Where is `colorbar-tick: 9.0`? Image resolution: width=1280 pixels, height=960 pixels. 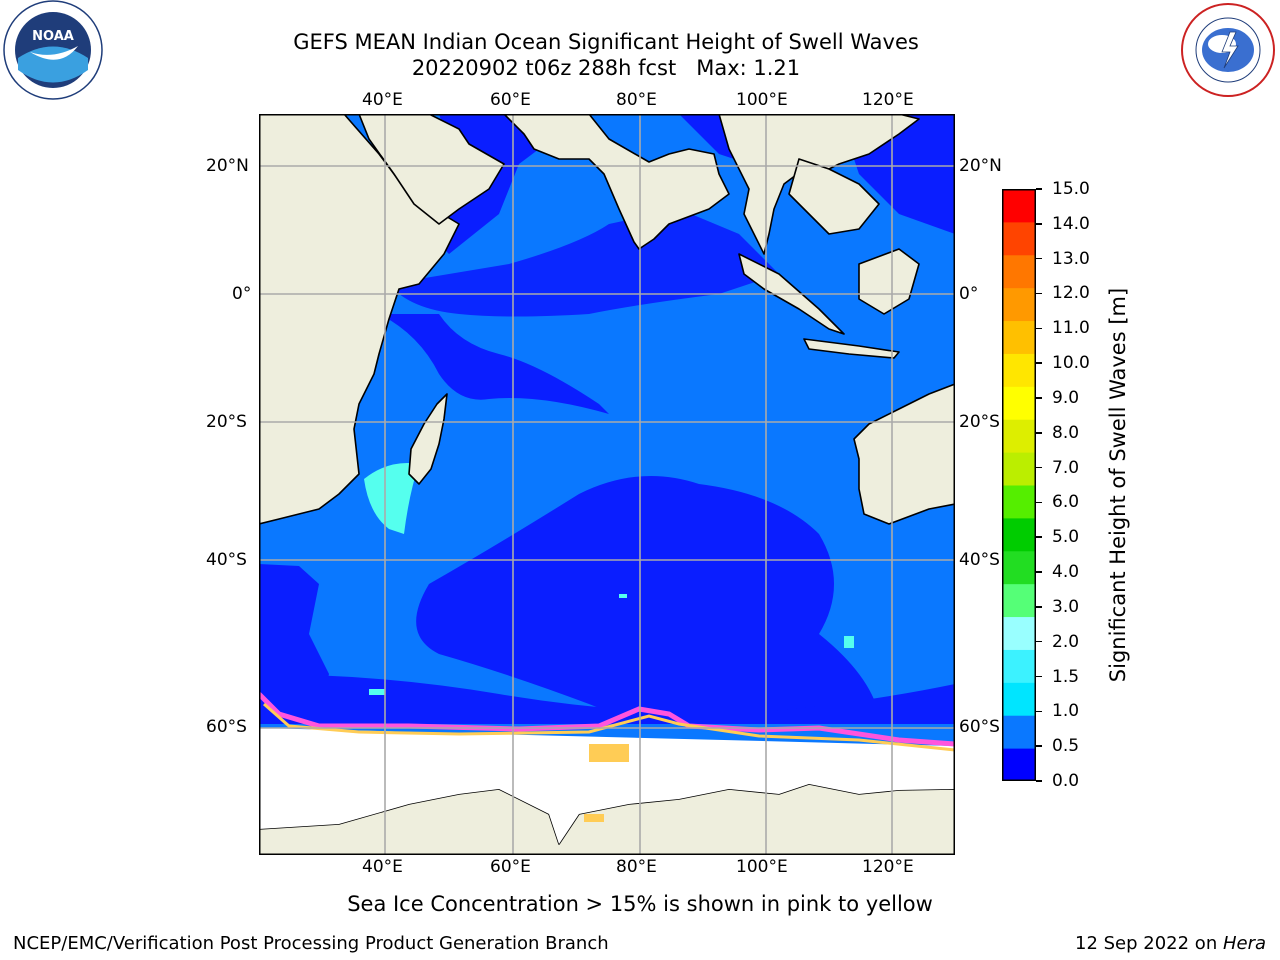
colorbar-tick: 9.0 is located at coordinates (1057, 398).